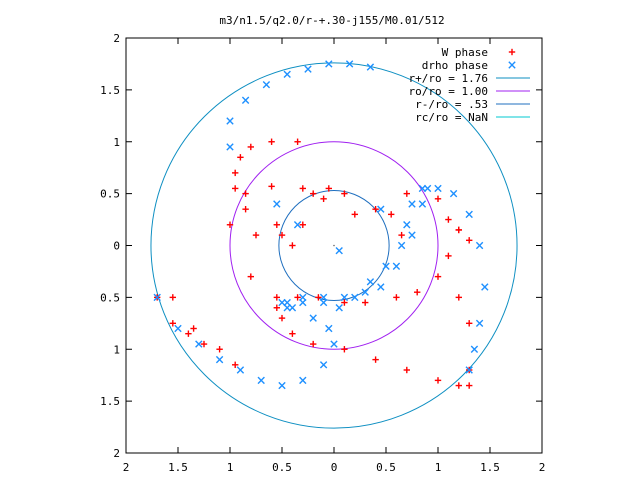 This screenshot has height=480, width=640. What do you see at coordinates (178, 467) in the screenshot?
I see `x-tick-label-1: 1.5` at bounding box center [178, 467].